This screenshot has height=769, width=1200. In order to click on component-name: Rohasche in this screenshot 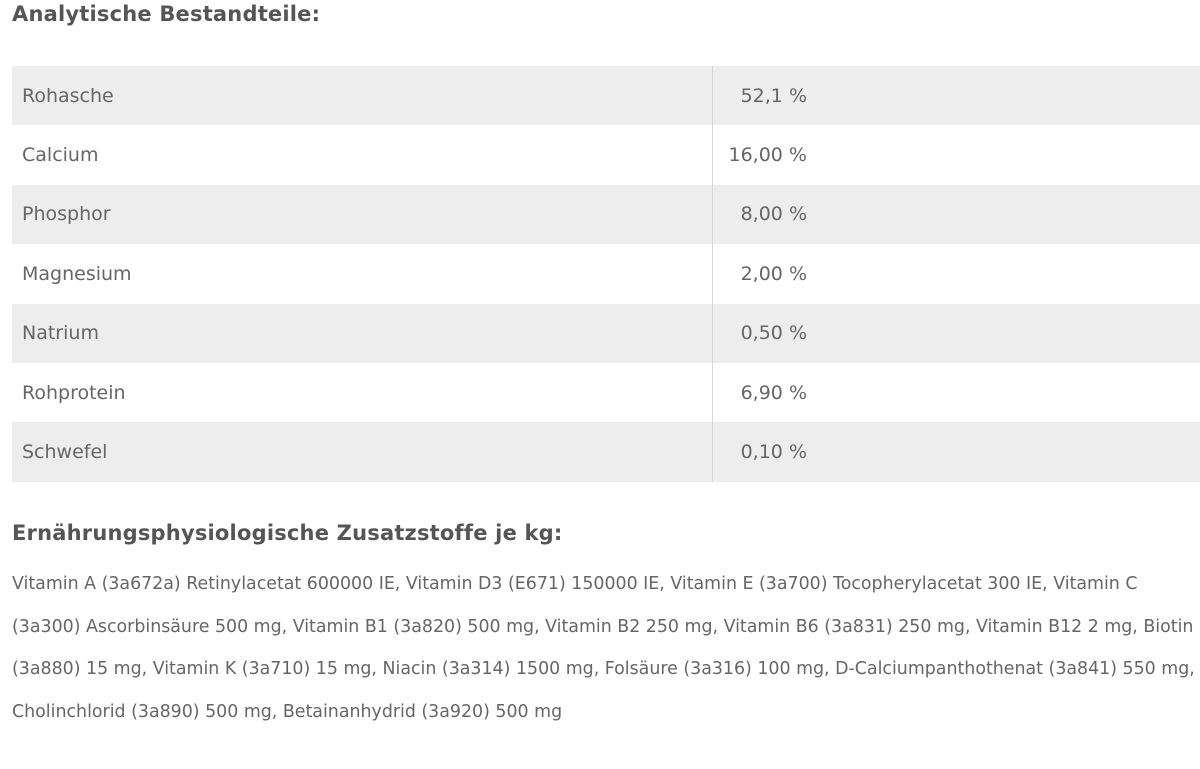, I will do `click(362, 96)`.